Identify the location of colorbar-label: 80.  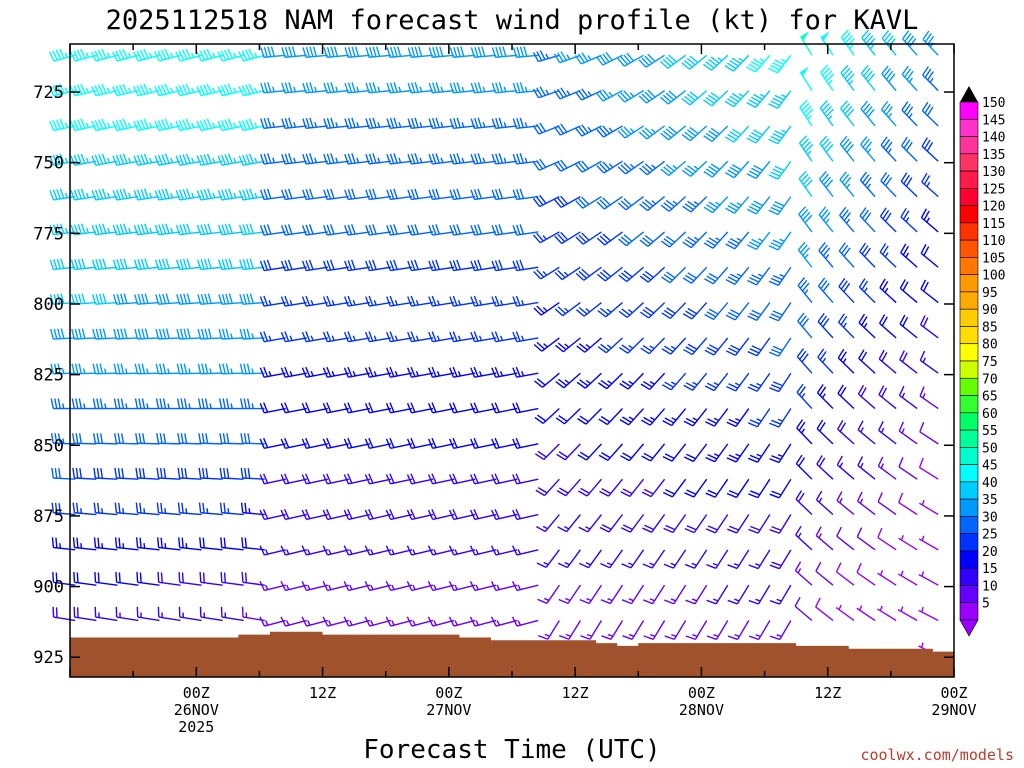
(990, 345).